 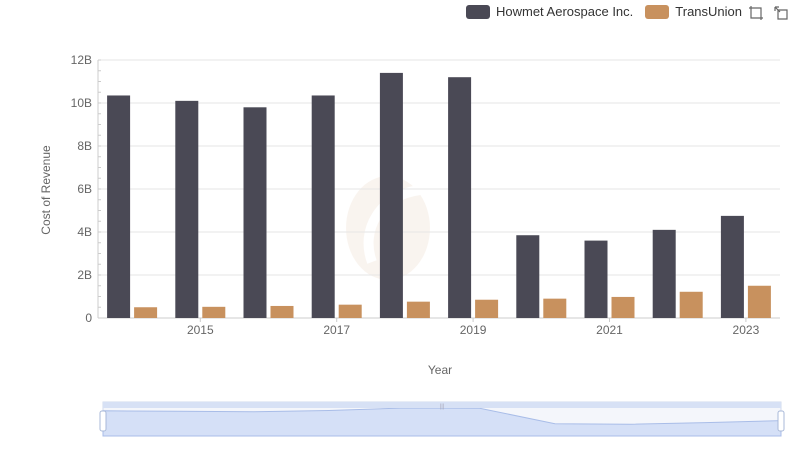 I want to click on bar-howmet-2020, so click(x=528, y=276).